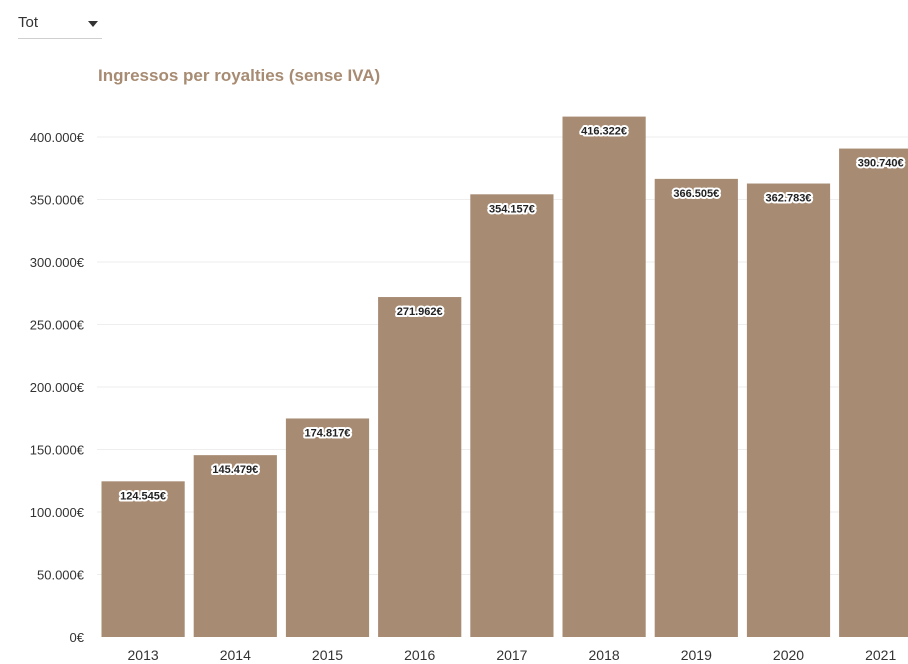 This screenshot has height=664, width=908. Describe the element at coordinates (61, 575) in the screenshot. I see `y-tick-label: 50.000€` at that location.